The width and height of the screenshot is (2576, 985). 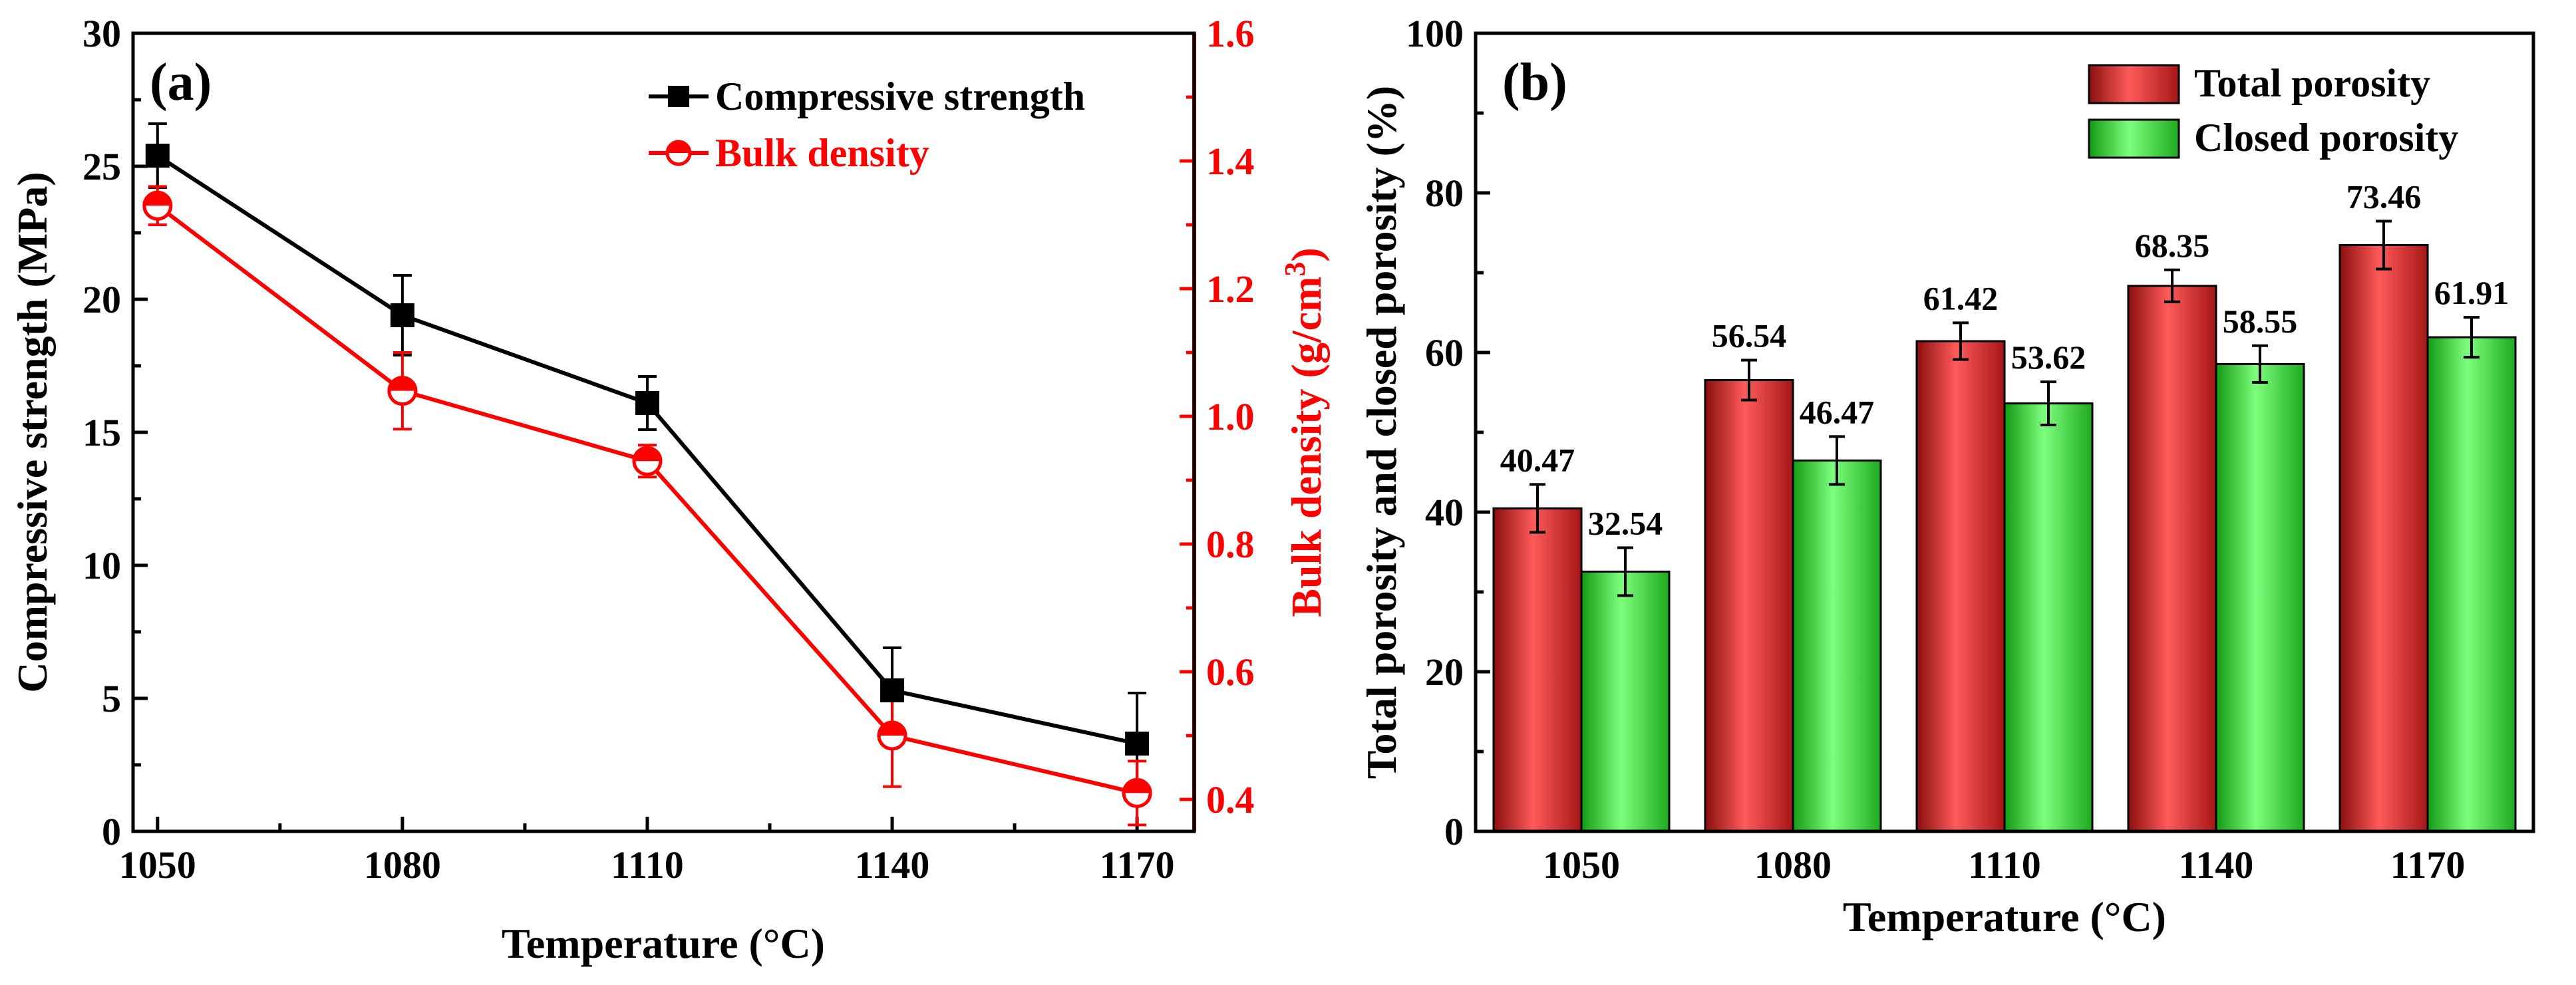 What do you see at coordinates (2428, 865) in the screenshot?
I see `b-x-tick-label: 1170` at bounding box center [2428, 865].